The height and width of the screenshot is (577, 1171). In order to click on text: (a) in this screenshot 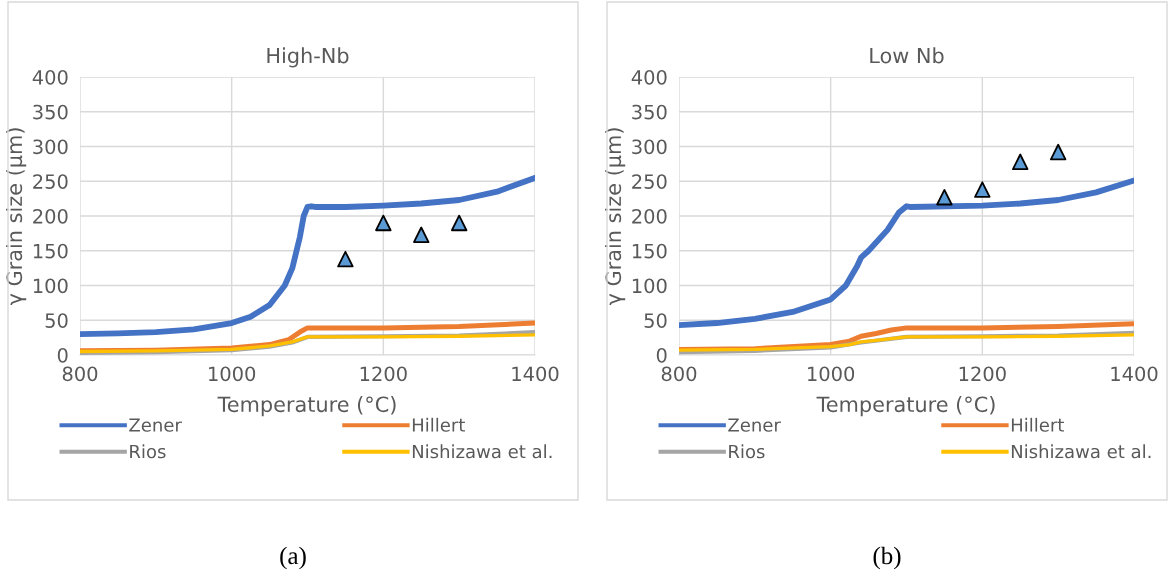, I will do `click(293, 558)`.